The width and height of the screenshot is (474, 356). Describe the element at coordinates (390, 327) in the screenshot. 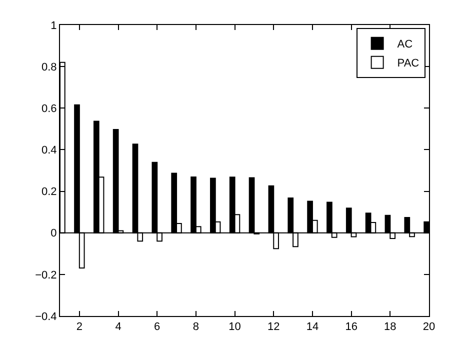

I see `x-tick-label: 18` at that location.